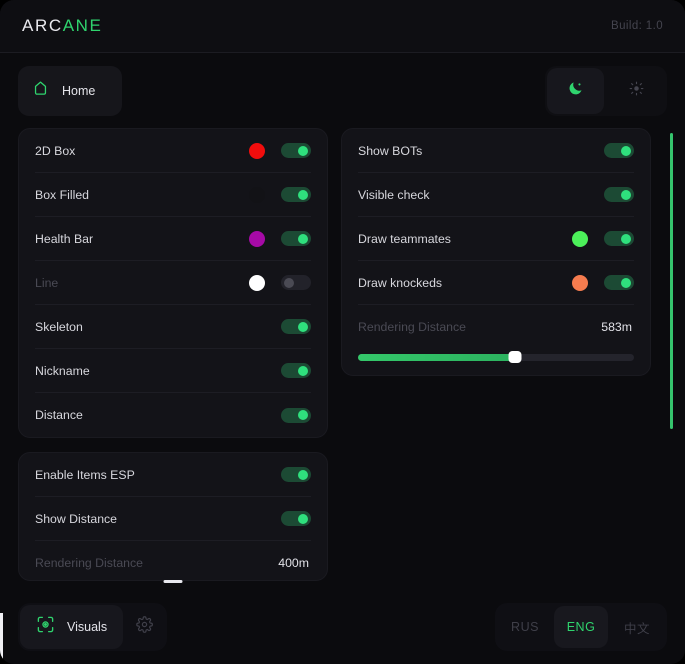 This screenshot has width=685, height=664. I want to click on row-health-bar: Health Bar, so click(173, 239).